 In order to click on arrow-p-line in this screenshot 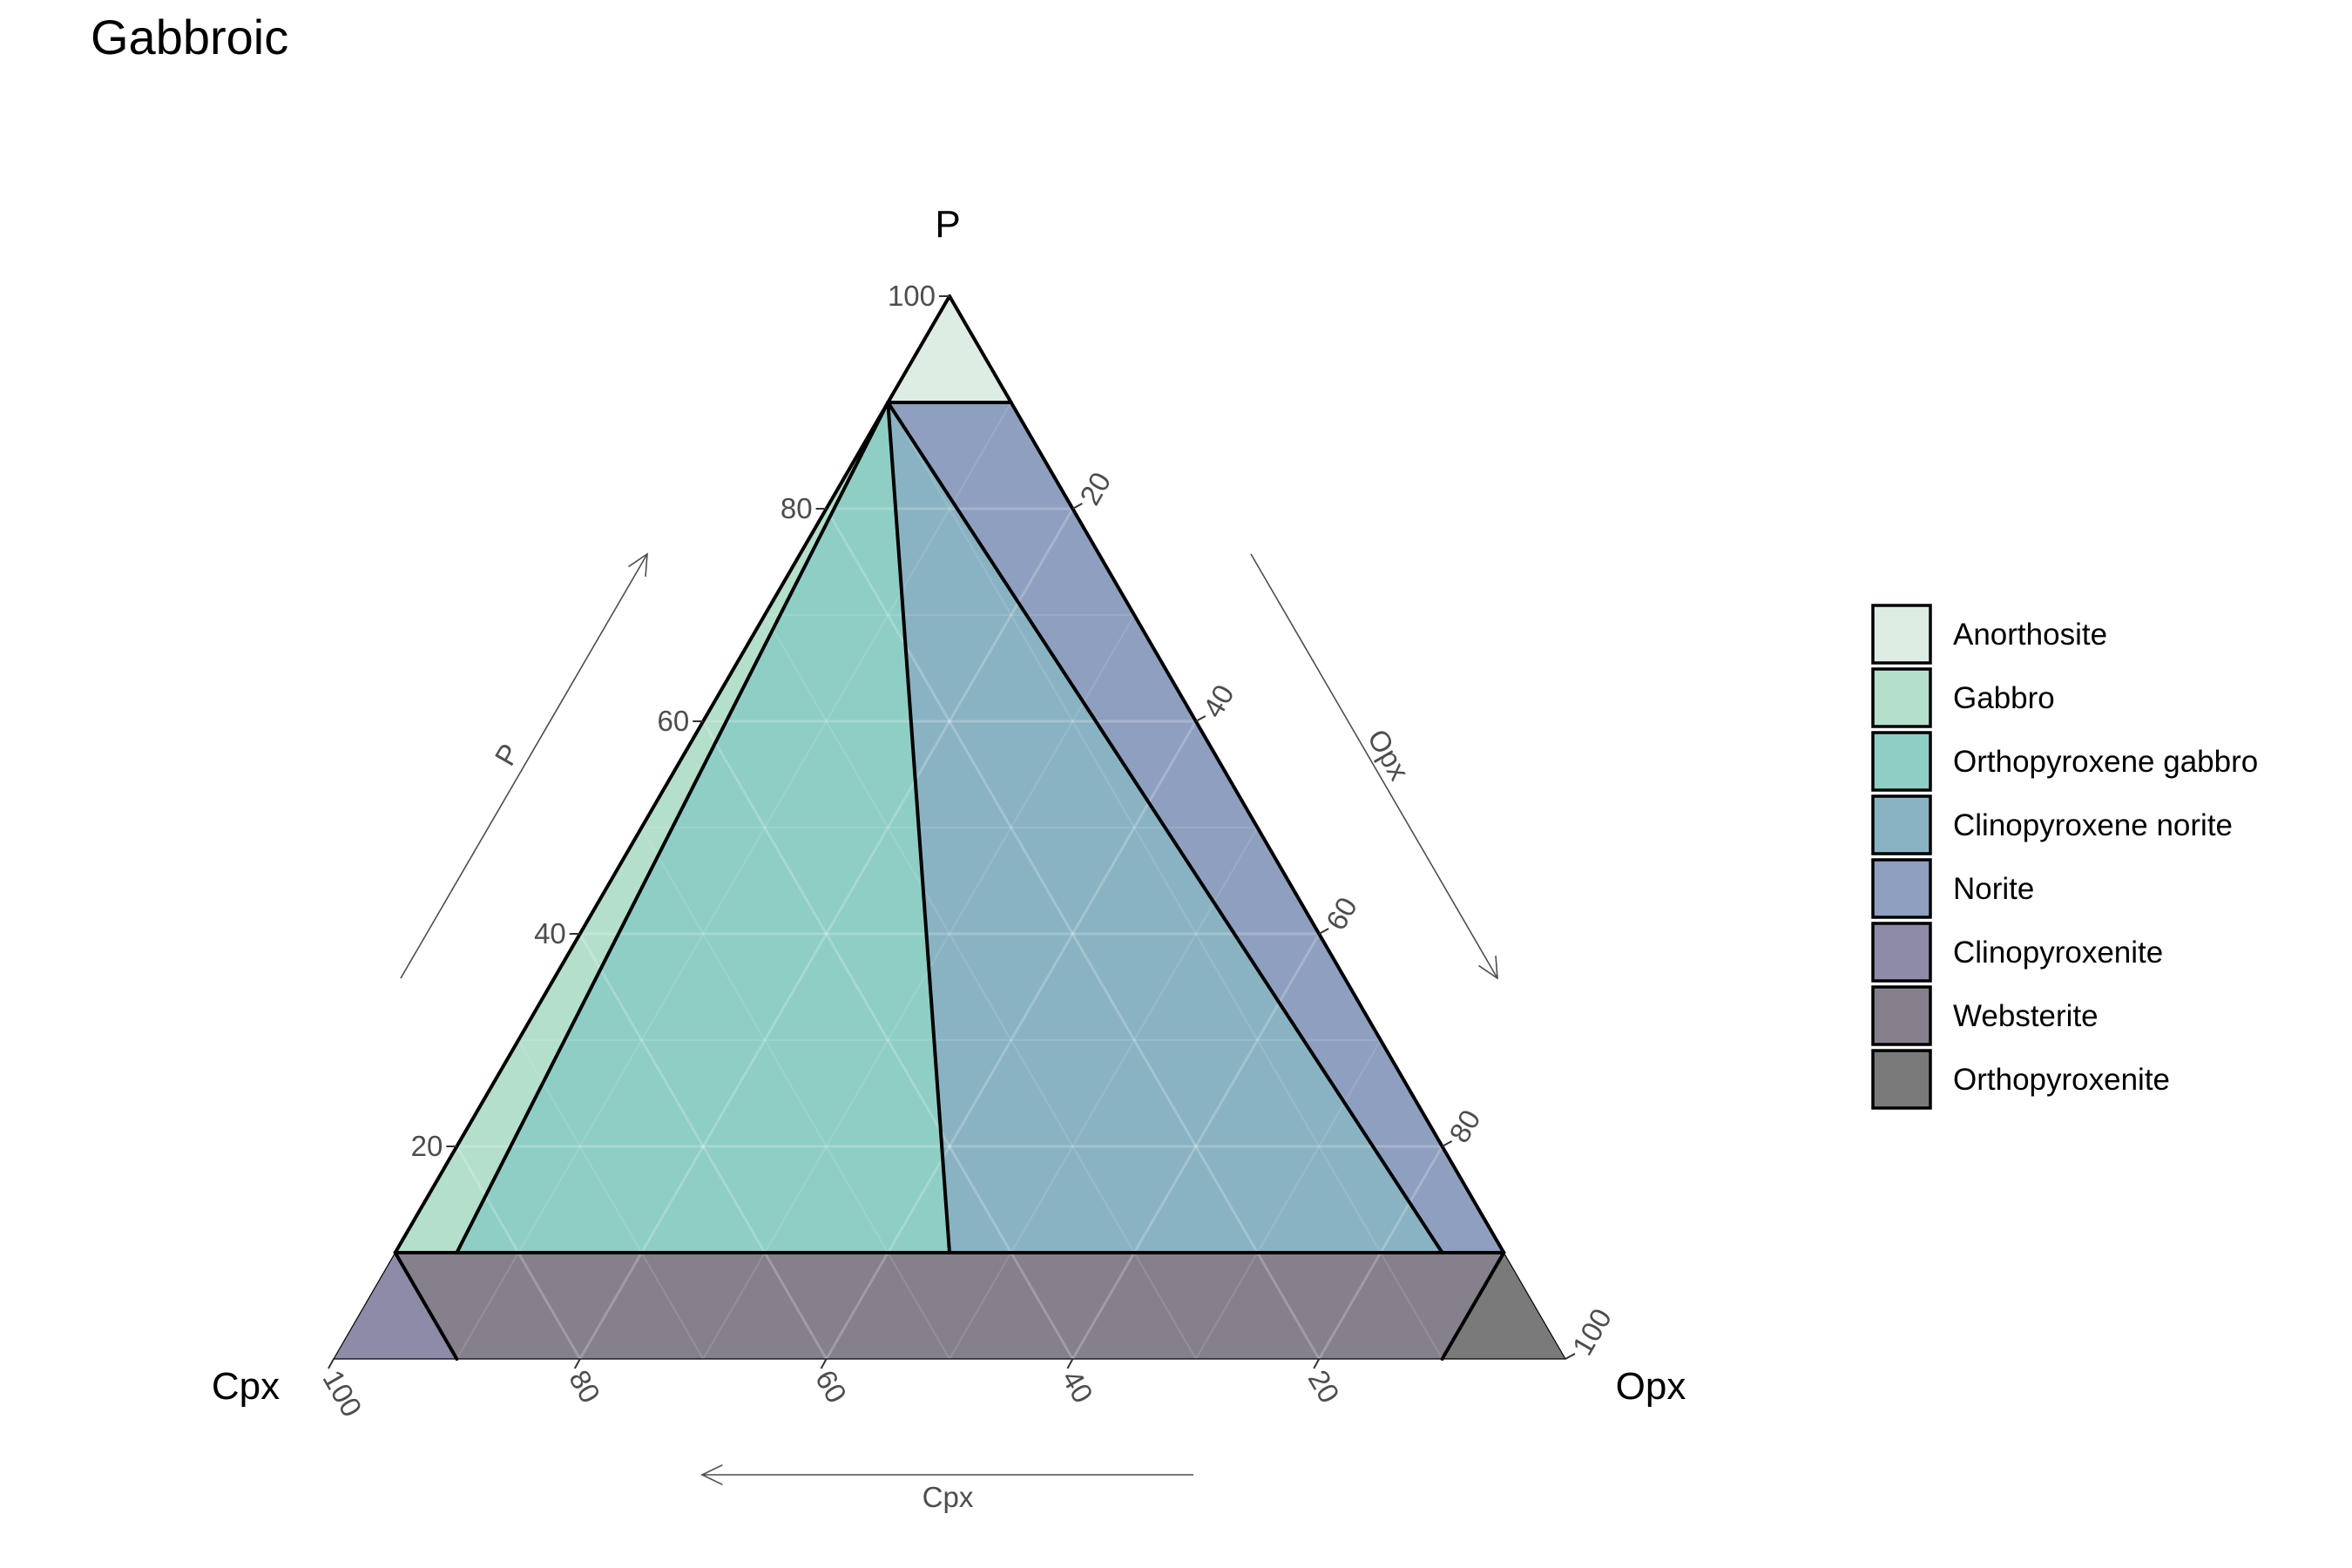, I will do `click(524, 766)`.